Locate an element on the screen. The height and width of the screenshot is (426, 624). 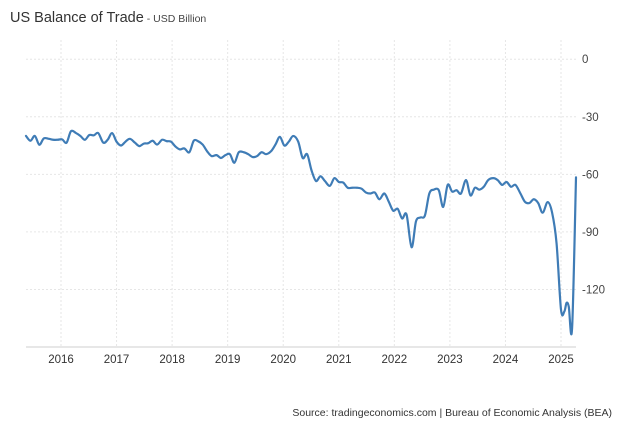
x-tick-label: 2023 is located at coordinates (450, 360).